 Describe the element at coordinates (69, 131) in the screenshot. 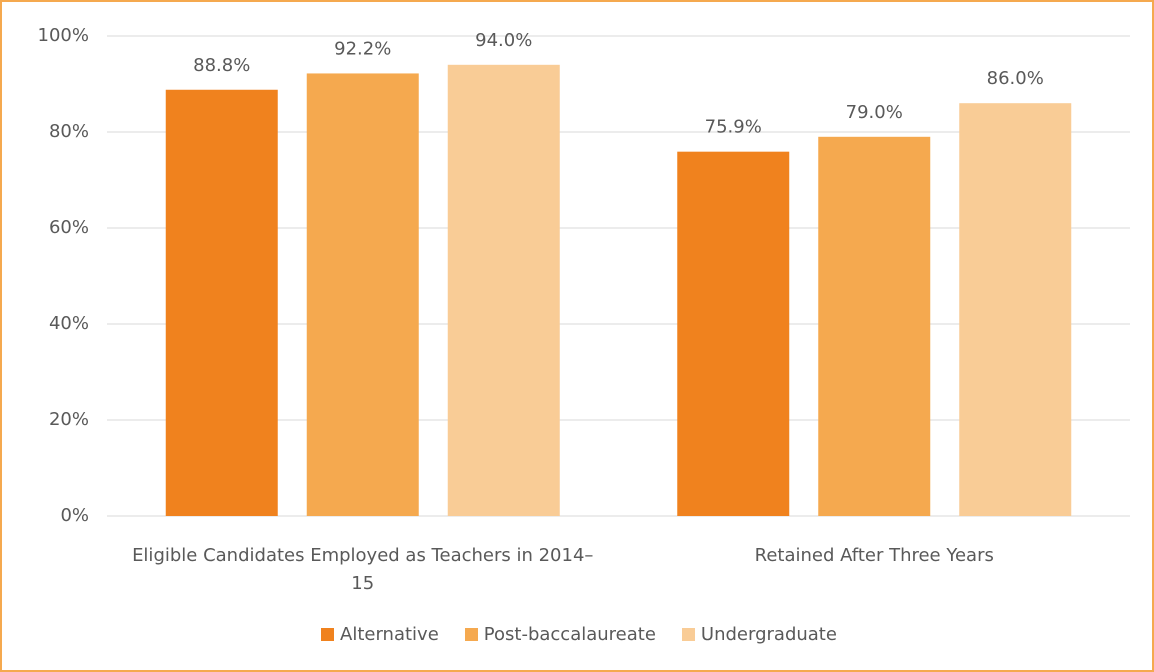

I see `y-tick-label: 80%` at that location.